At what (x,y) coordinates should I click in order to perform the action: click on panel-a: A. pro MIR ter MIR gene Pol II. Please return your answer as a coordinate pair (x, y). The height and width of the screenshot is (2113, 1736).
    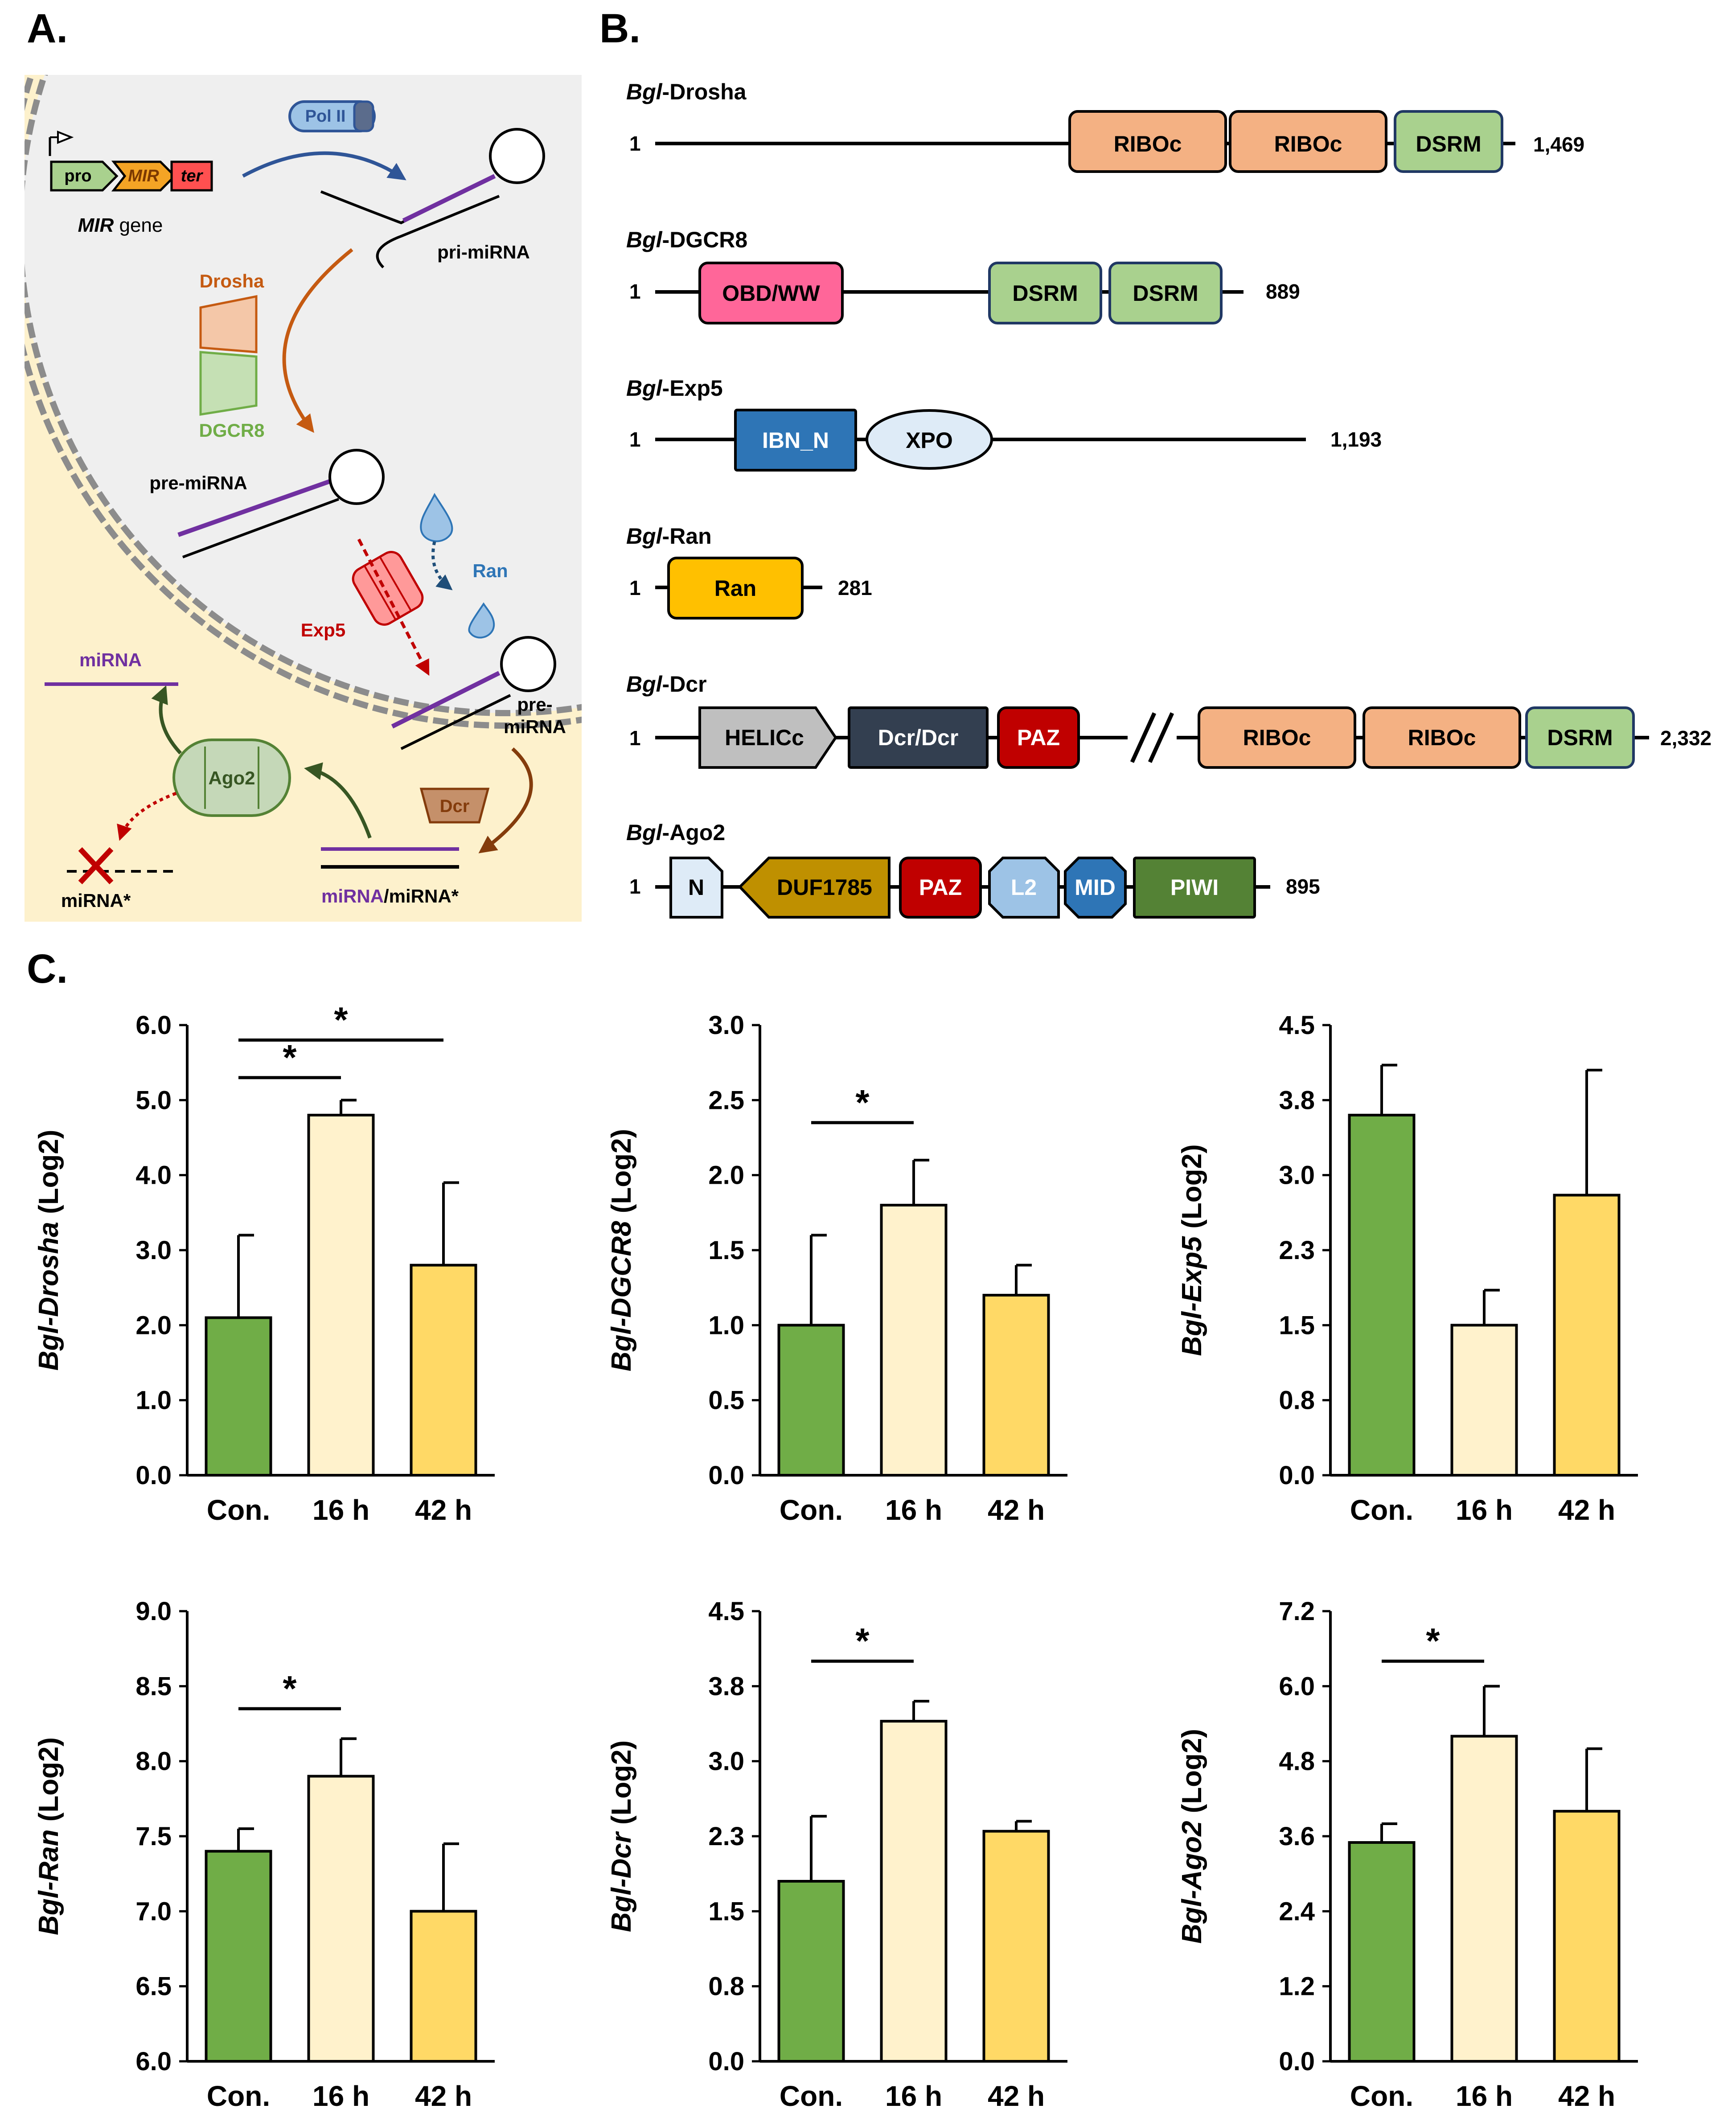
    Looking at the image, I should click on (303, 464).